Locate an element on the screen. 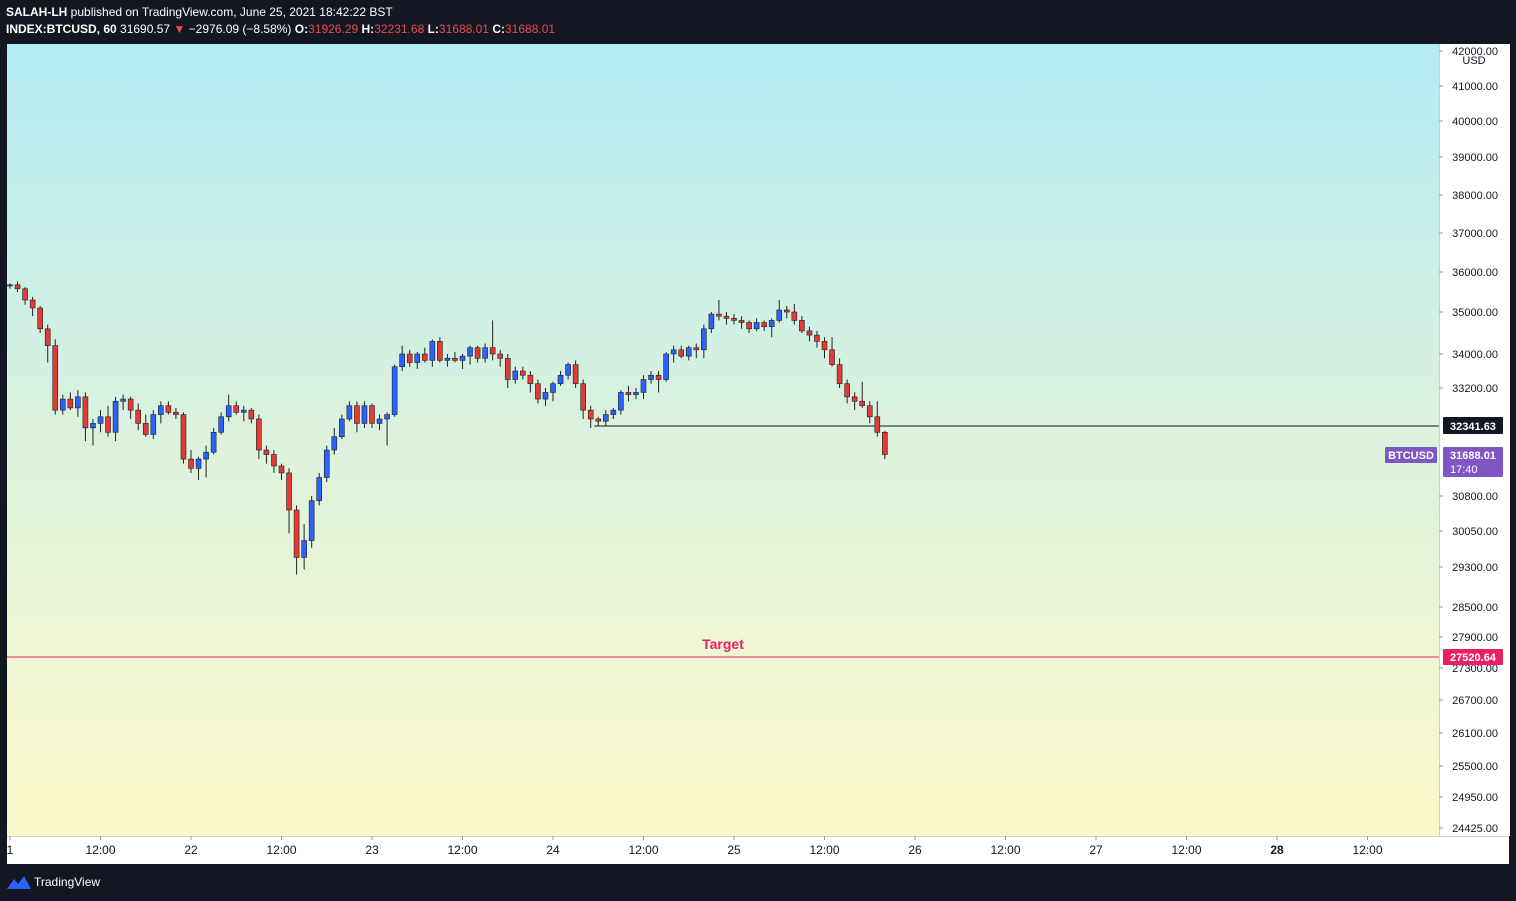  y-tick-label: 36000.00 is located at coordinates (1475, 273).